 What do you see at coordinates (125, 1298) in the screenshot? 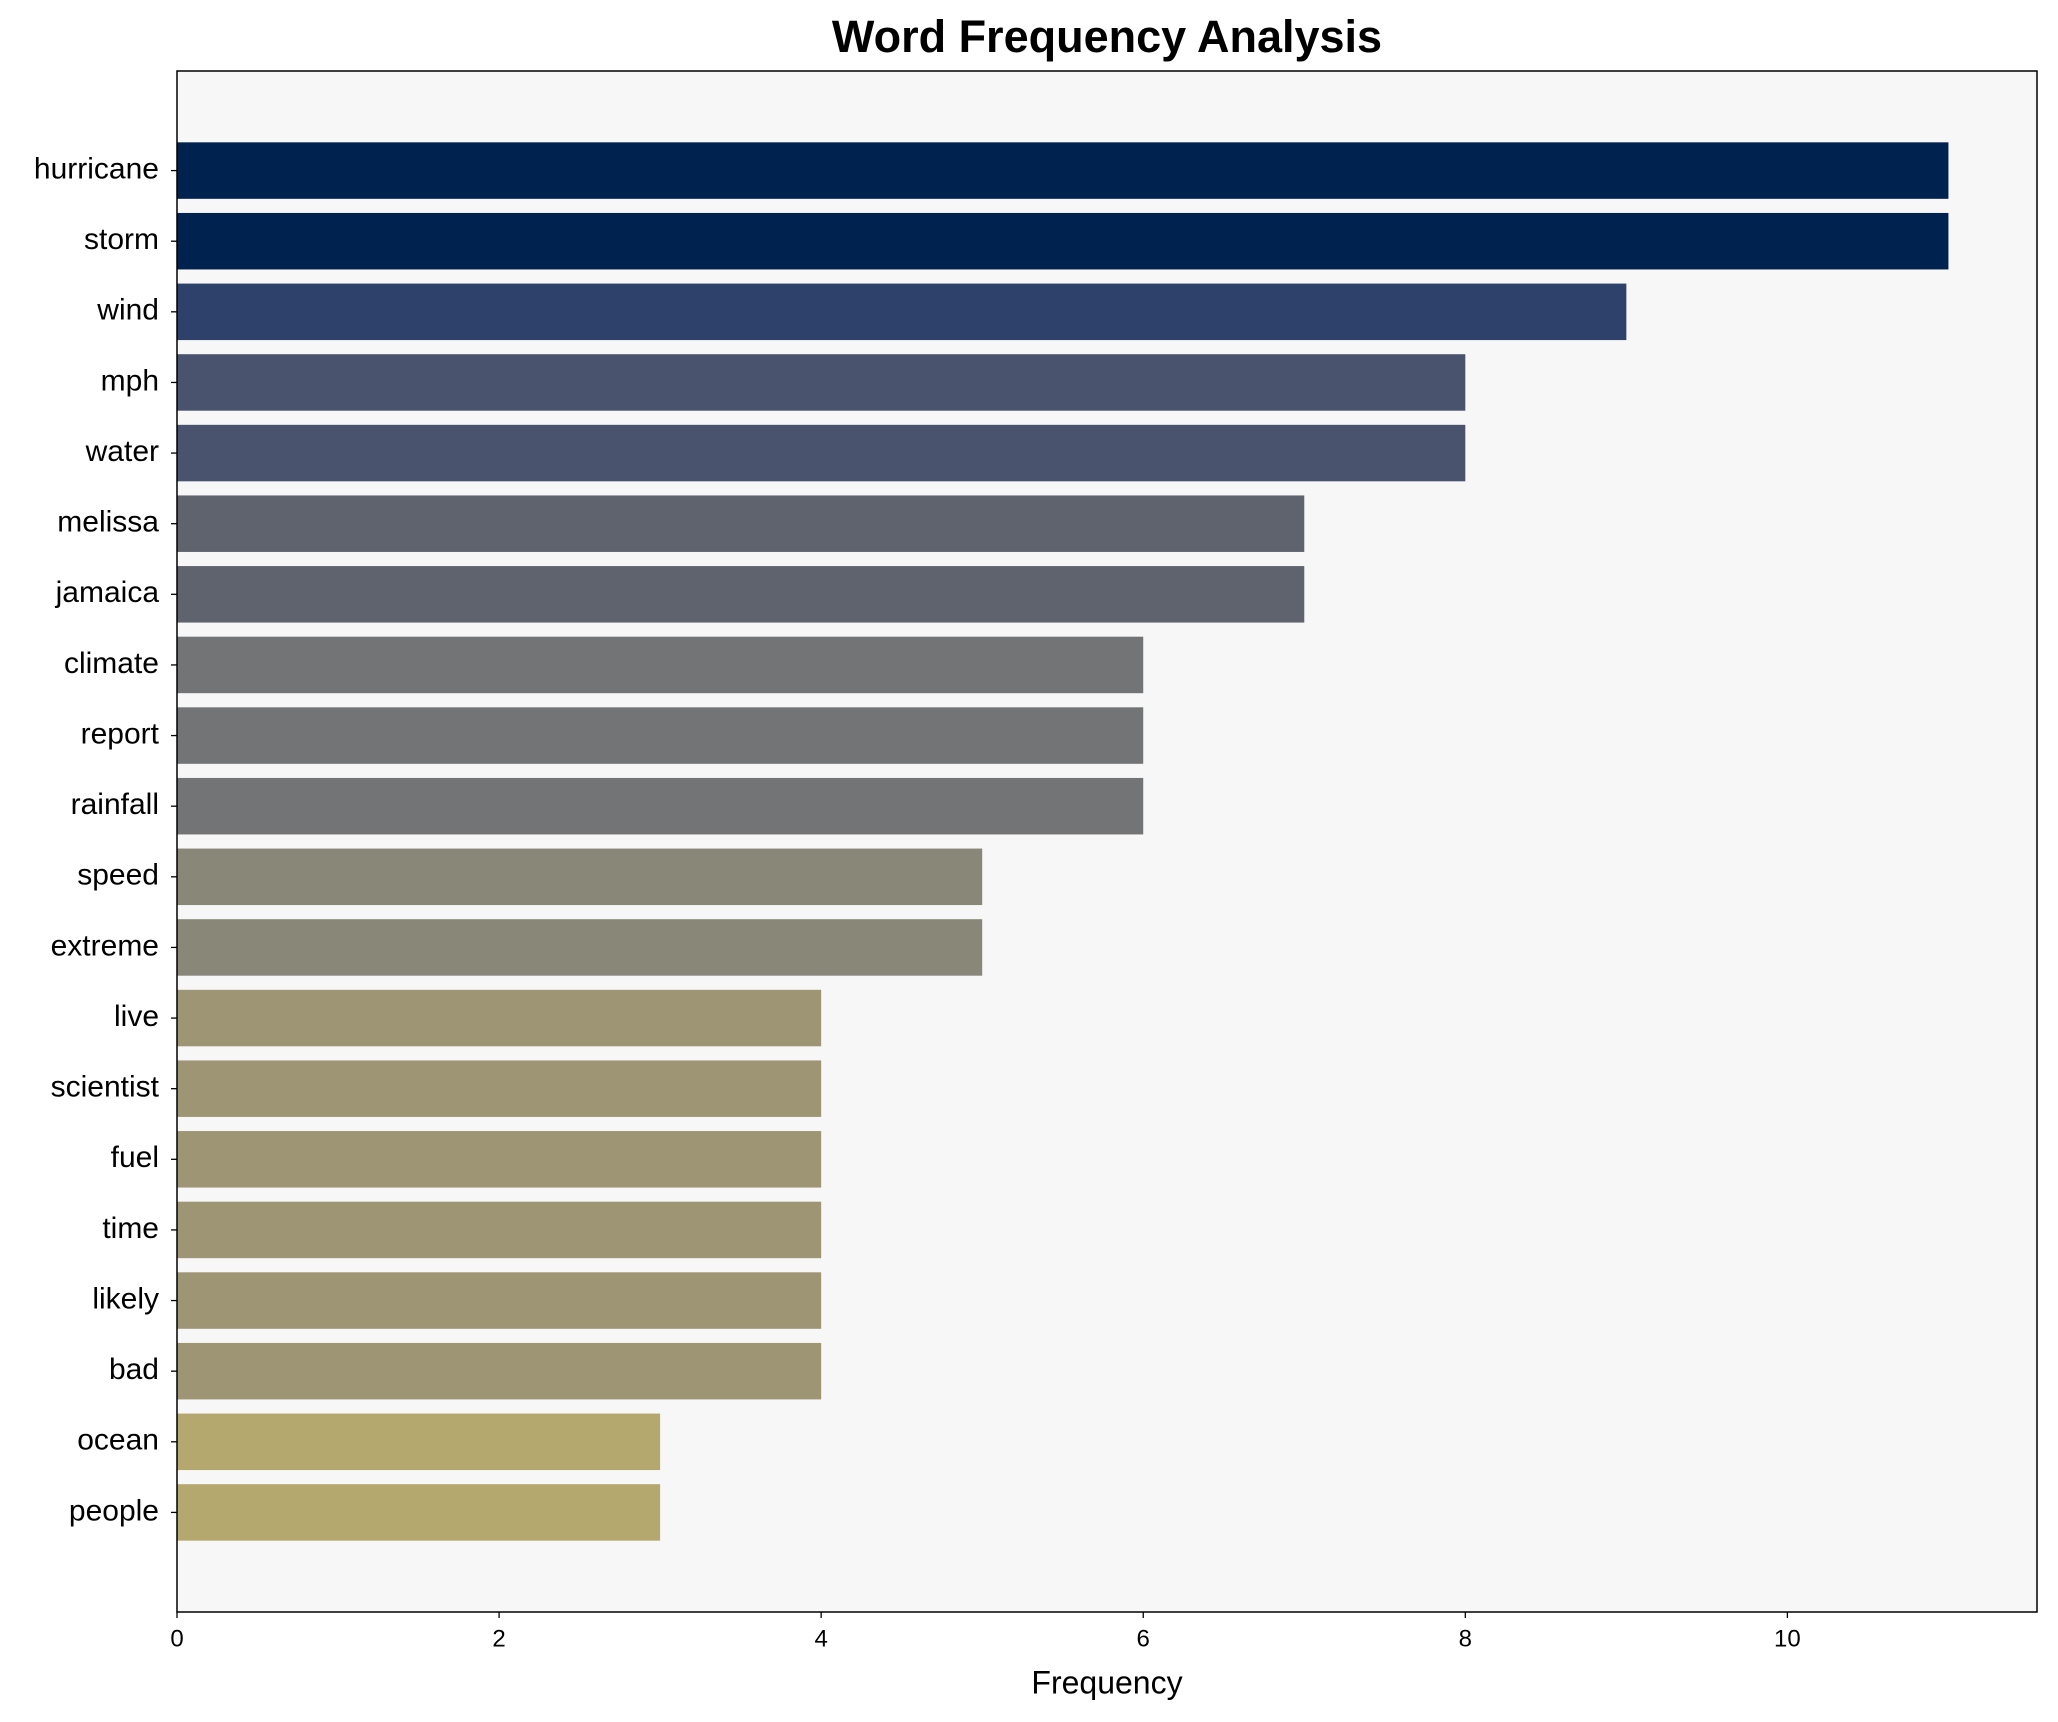
I see `y-tick-label: likely` at bounding box center [125, 1298].